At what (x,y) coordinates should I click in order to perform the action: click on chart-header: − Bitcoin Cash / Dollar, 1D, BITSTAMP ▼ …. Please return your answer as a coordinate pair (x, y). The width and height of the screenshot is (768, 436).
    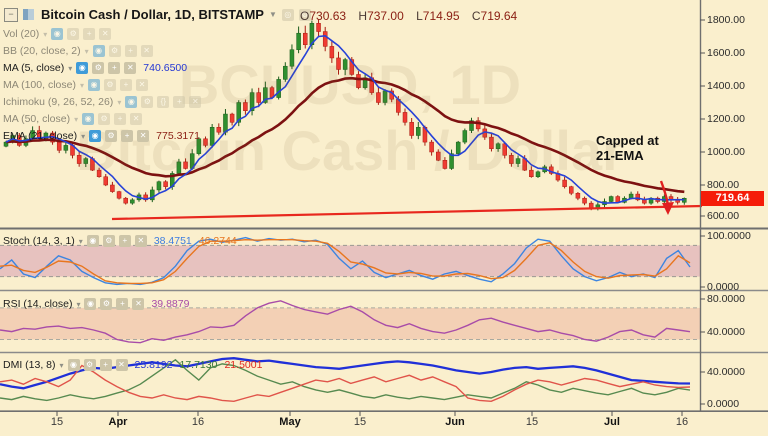
    Looking at the image, I should click on (157, 14).